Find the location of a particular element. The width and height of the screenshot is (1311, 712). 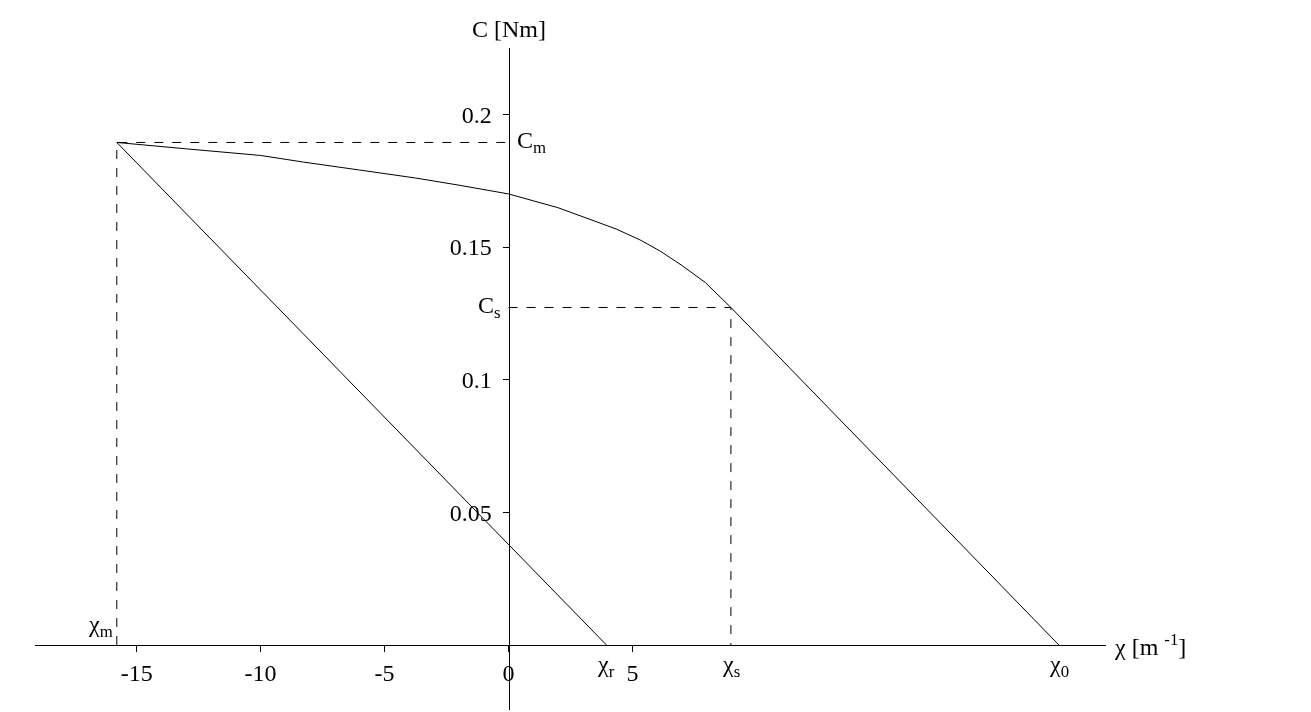

y-tick-label: 0.1 is located at coordinates (476, 380).